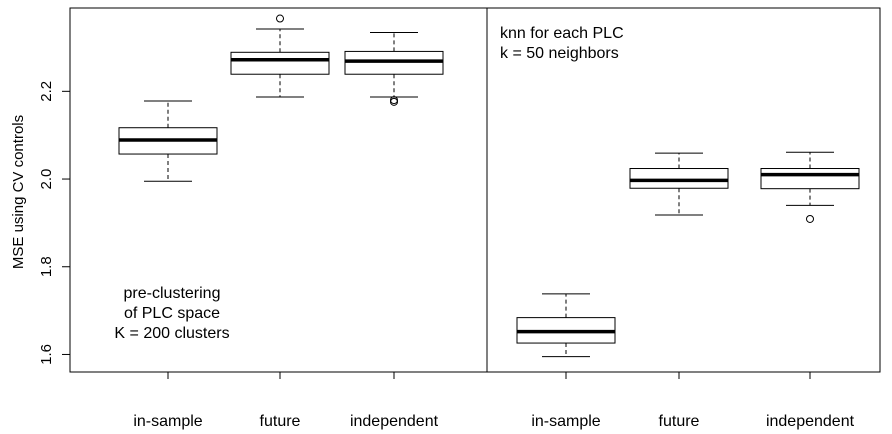  I want to click on y-axis: 1.6 1.8 2.0 2.2, so click(54, 223).